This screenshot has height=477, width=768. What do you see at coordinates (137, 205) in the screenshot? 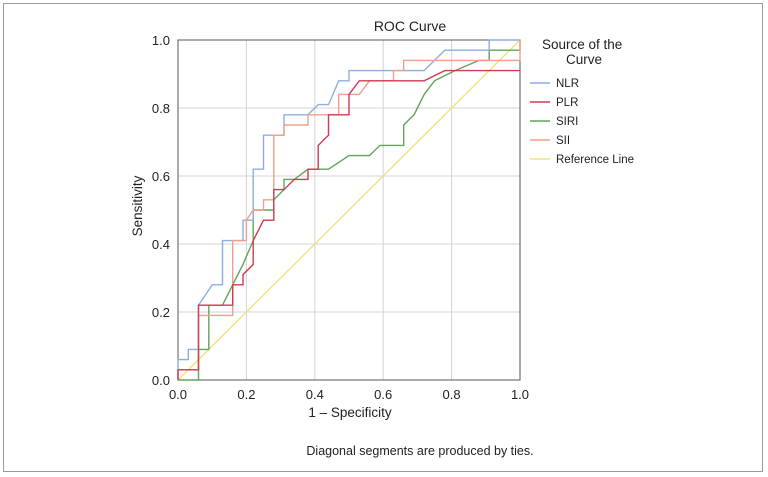
I see `y-axis-label: Sensitivity` at bounding box center [137, 205].